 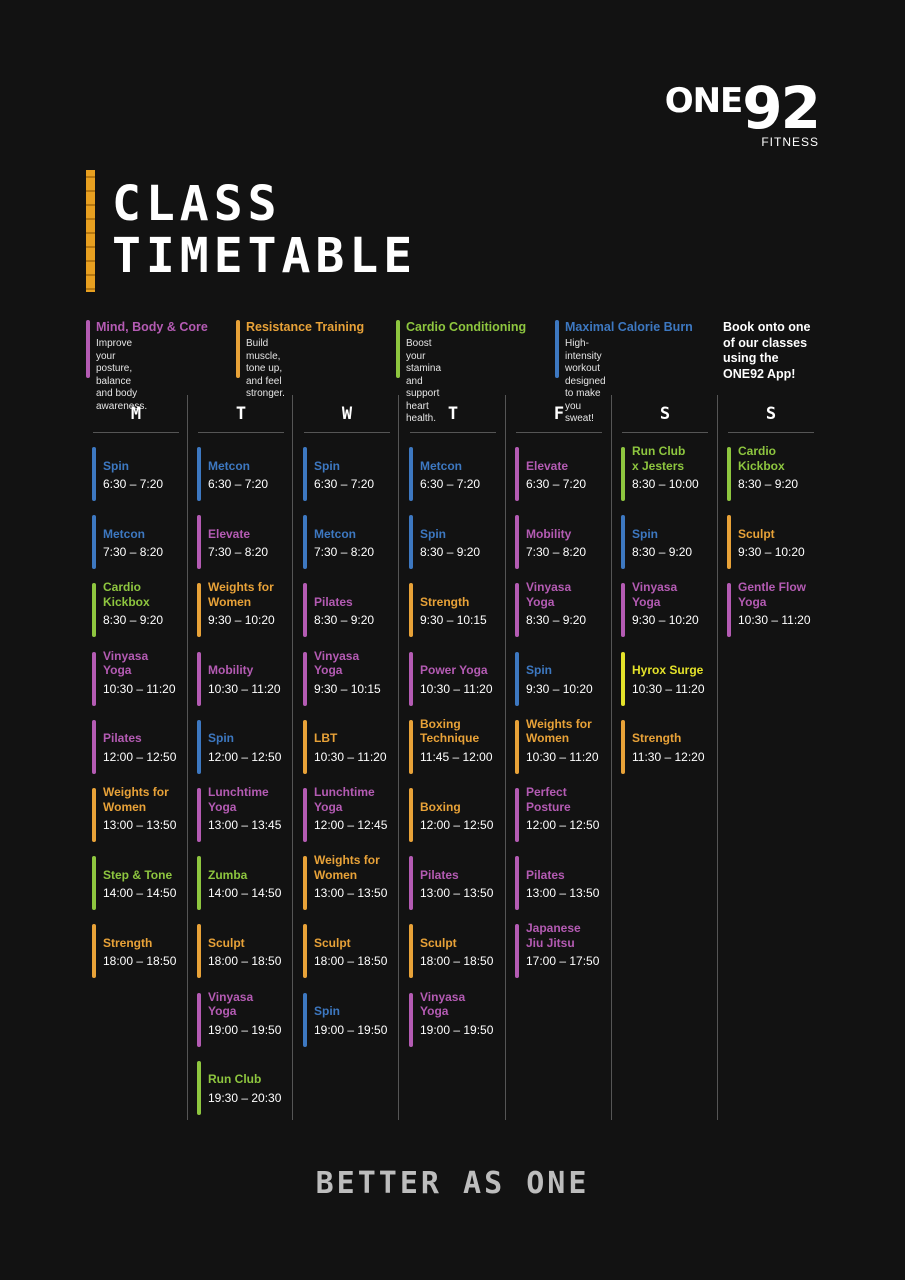 What do you see at coordinates (351, 961) in the screenshot?
I see `class-time: 18:00 – 18:50` at bounding box center [351, 961].